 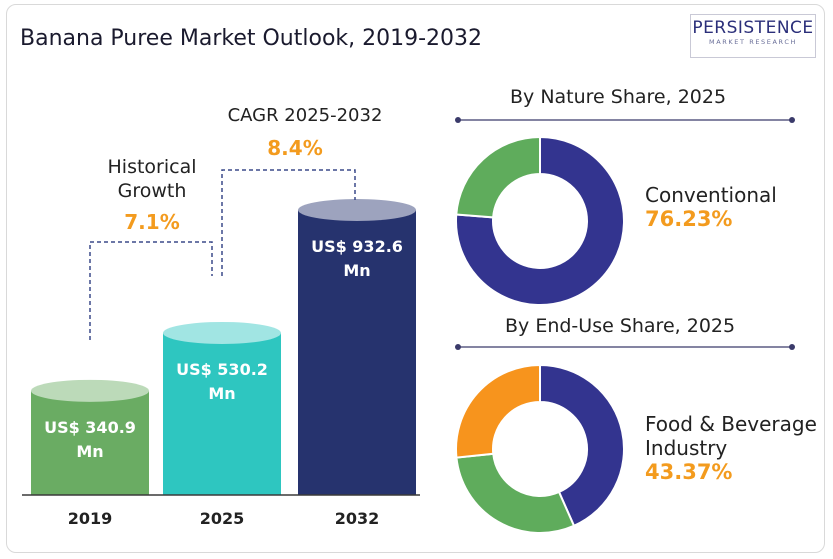 What do you see at coordinates (753, 28) in the screenshot?
I see `logo-main-text: PERSISTENCE` at bounding box center [753, 28].